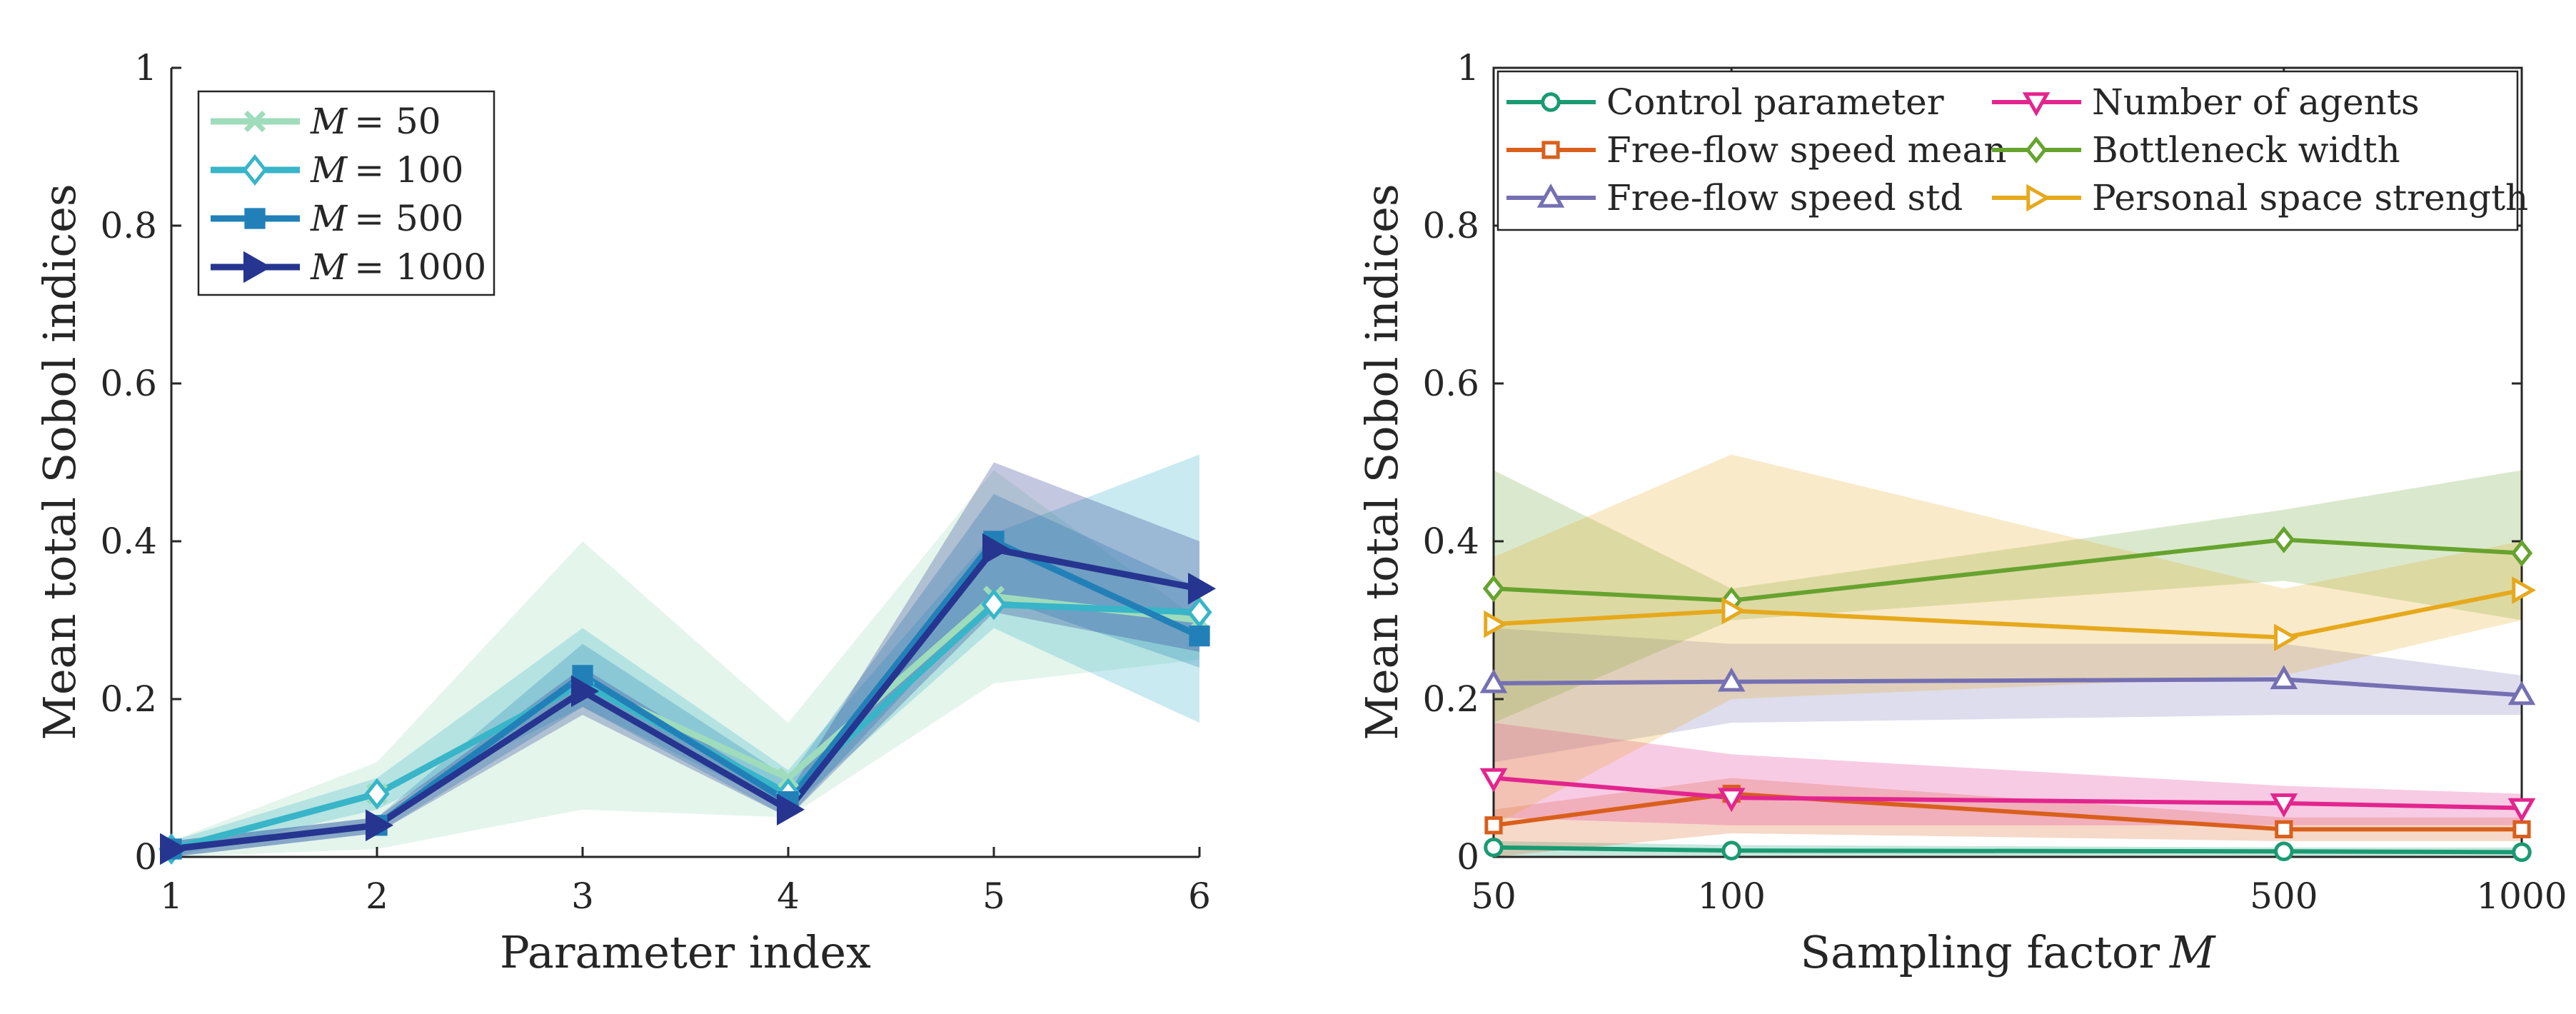  I want to click on left-y-axis-label: Mean total Sobol indices, so click(60, 462).